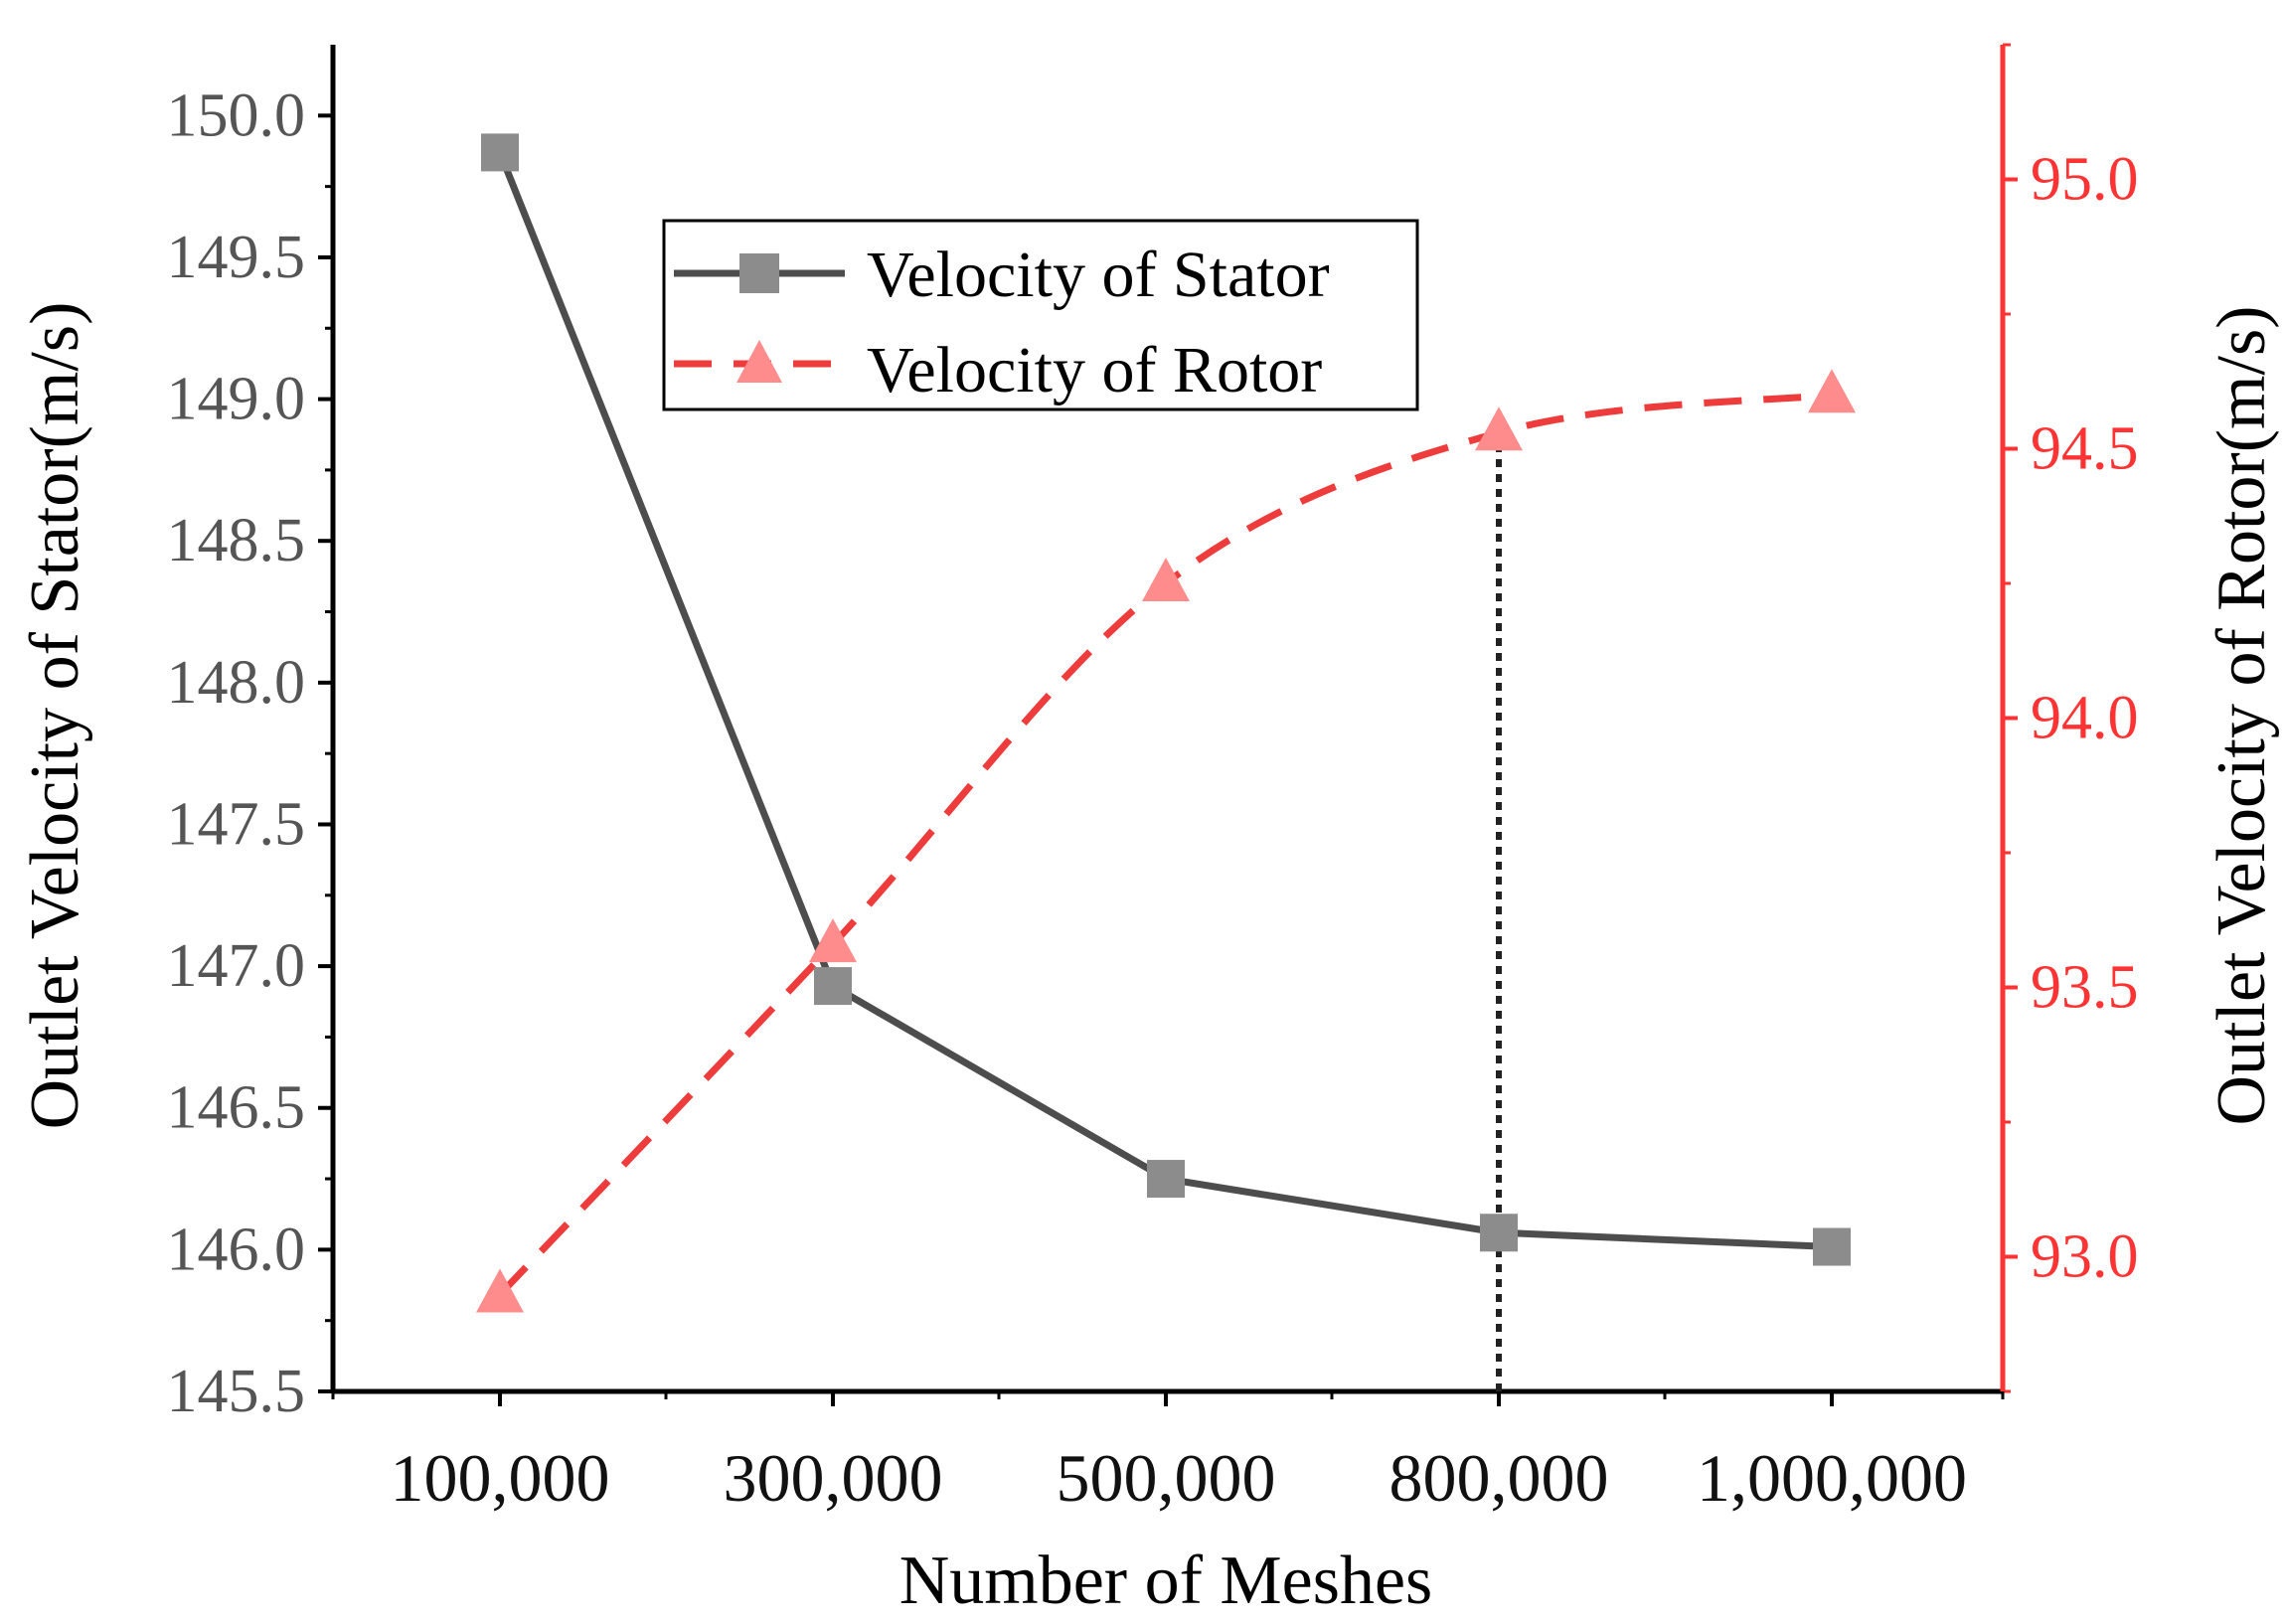 Image resolution: width=2287 pixels, height=1624 pixels. What do you see at coordinates (1499, 1478) in the screenshot?
I see `x-tick-label: 800,000` at bounding box center [1499, 1478].